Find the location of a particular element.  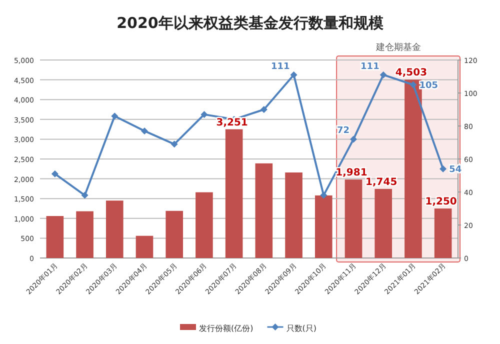

data-label: 1,745 is located at coordinates (382, 182).